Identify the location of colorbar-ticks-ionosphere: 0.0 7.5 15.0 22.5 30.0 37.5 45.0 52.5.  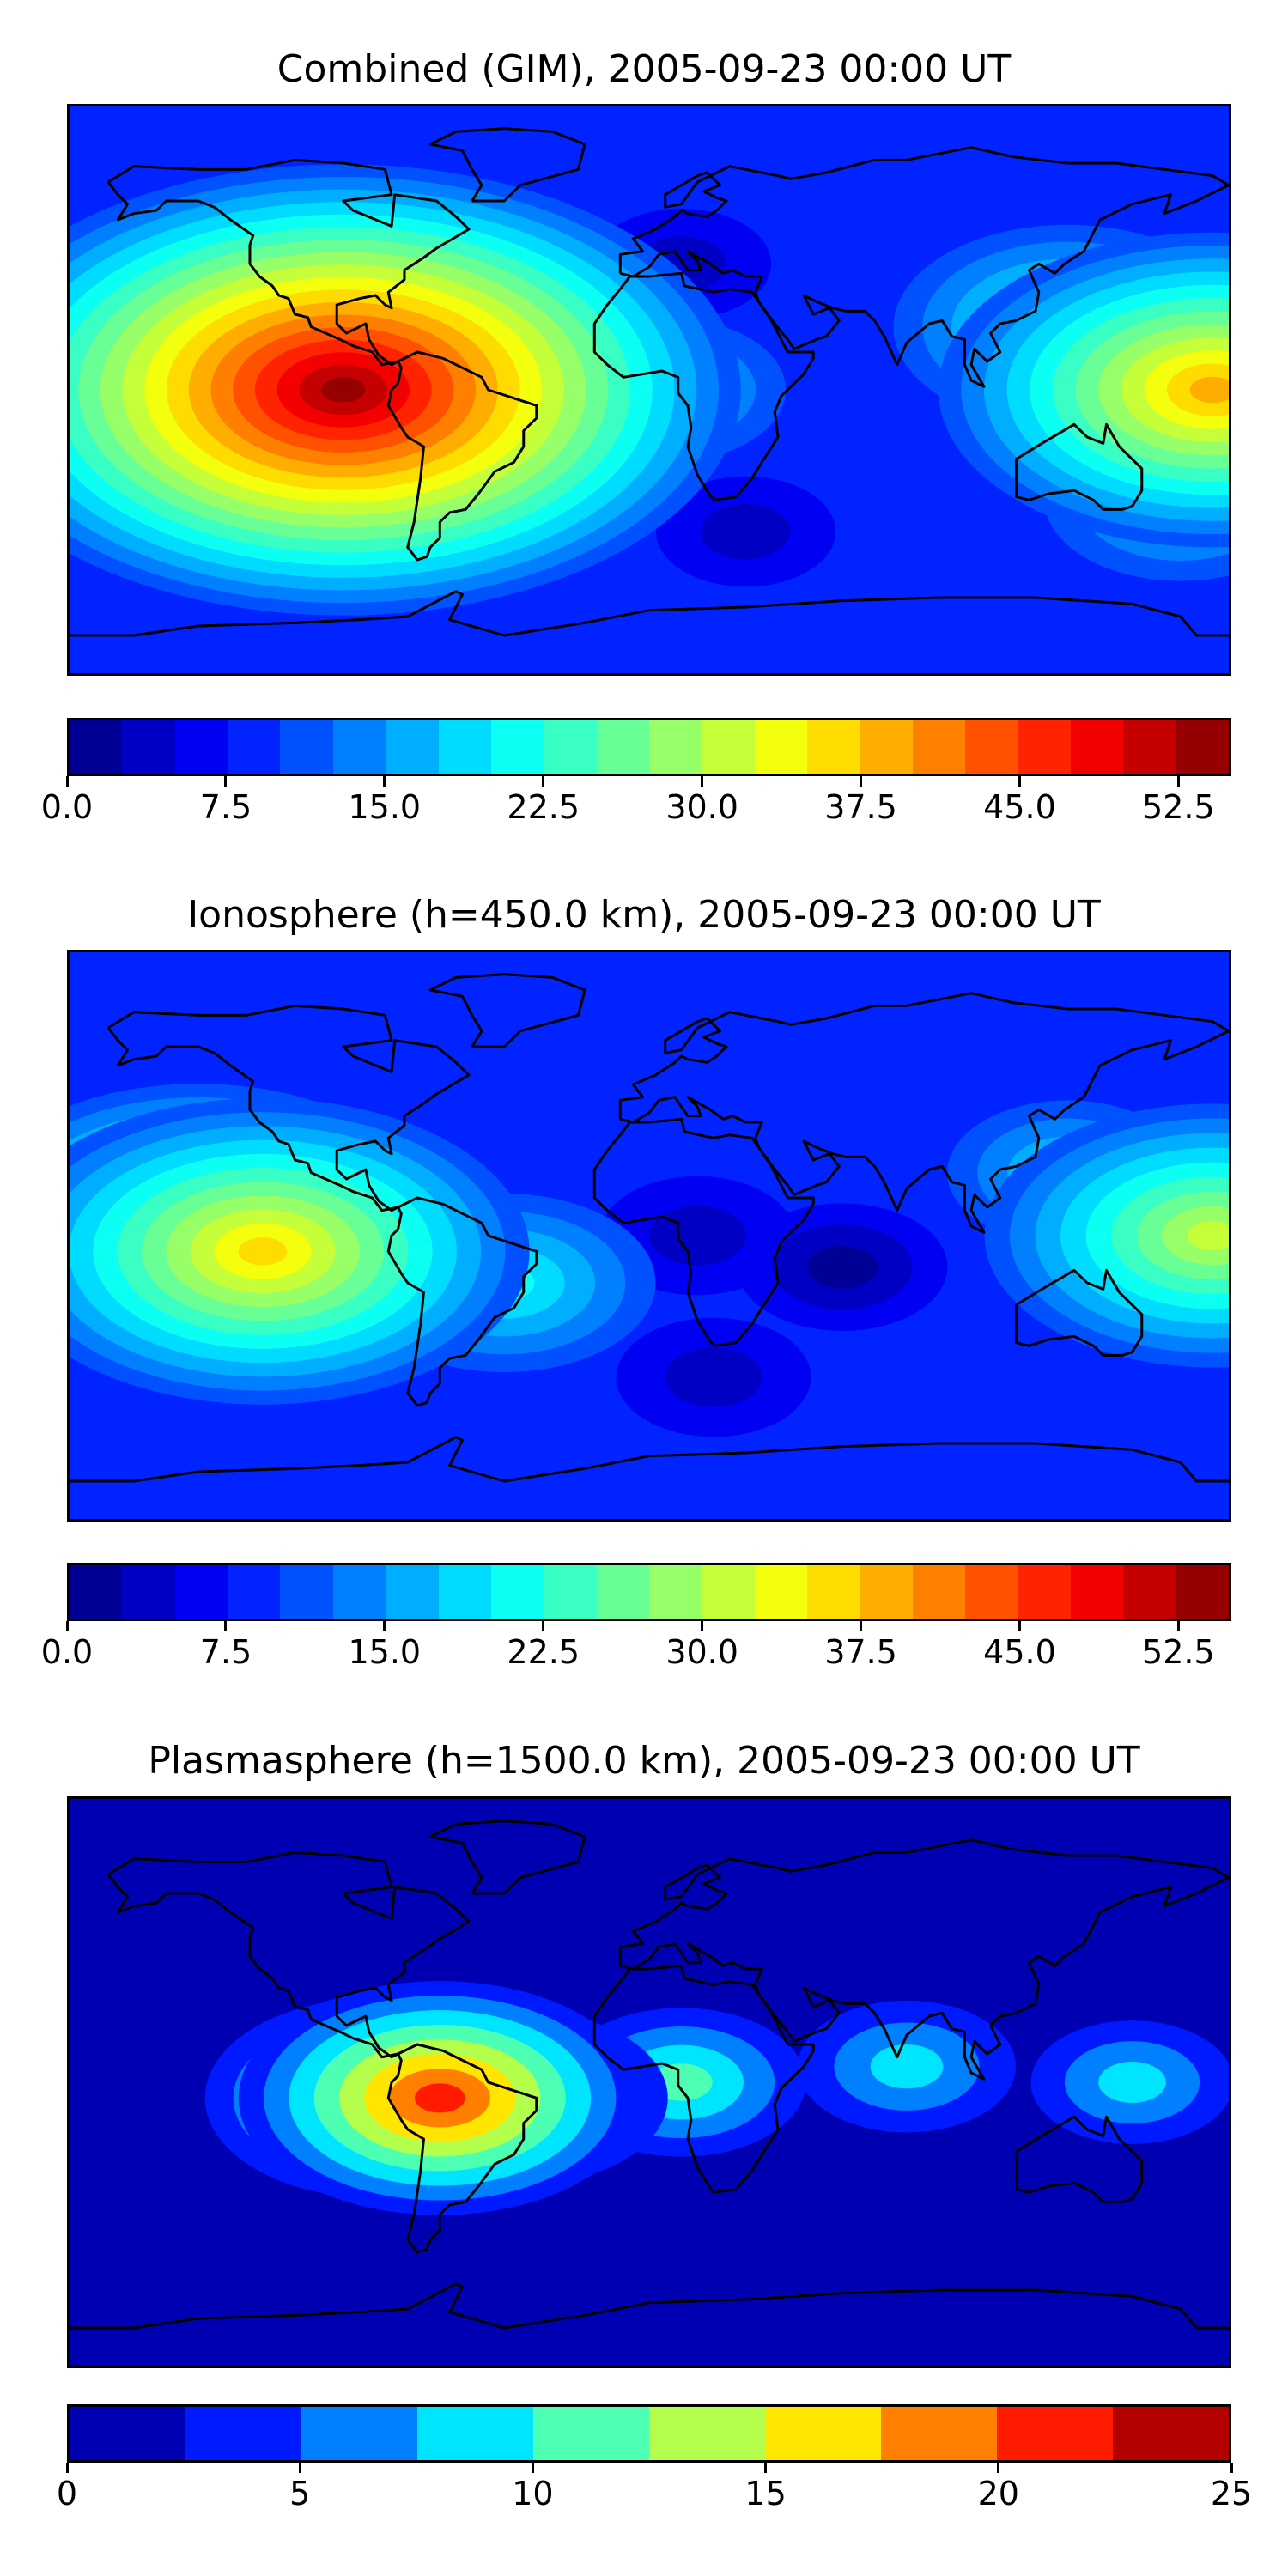
(644, 1647).